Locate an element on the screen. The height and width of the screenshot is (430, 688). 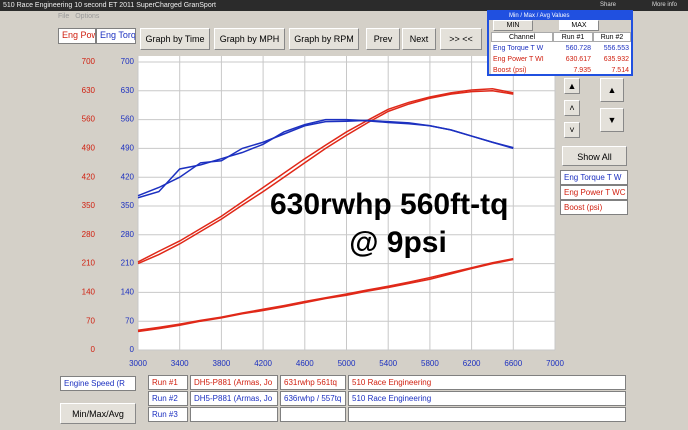
y2-tick-label: 210 is located at coordinates (128, 263).